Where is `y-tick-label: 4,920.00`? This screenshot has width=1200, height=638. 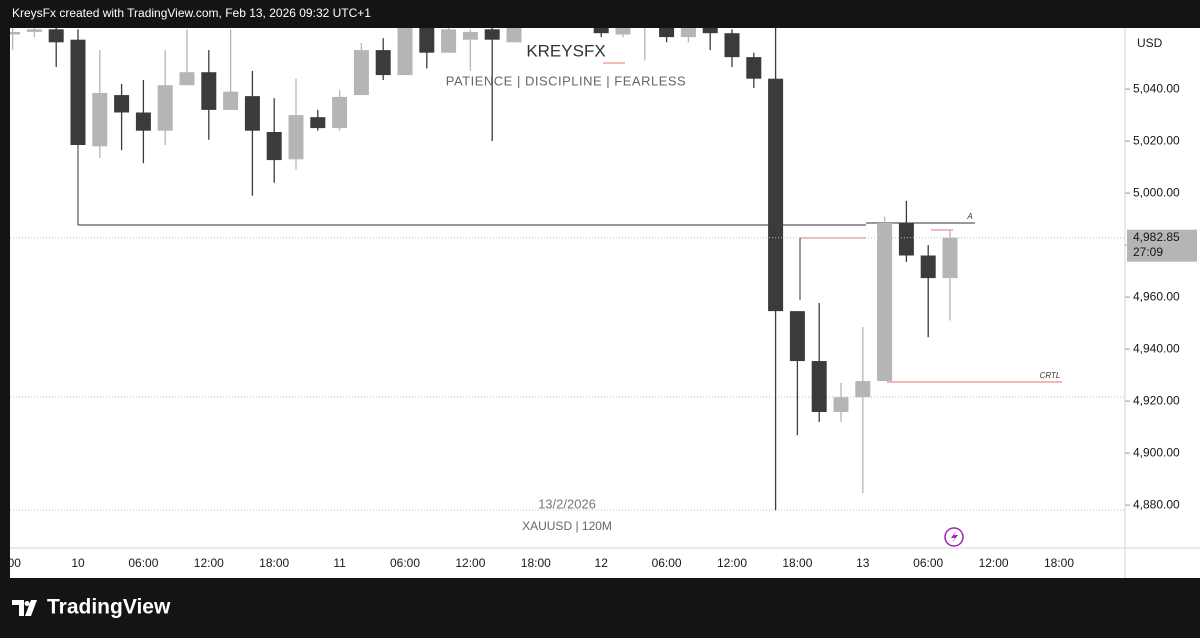 y-tick-label: 4,920.00 is located at coordinates (1156, 400).